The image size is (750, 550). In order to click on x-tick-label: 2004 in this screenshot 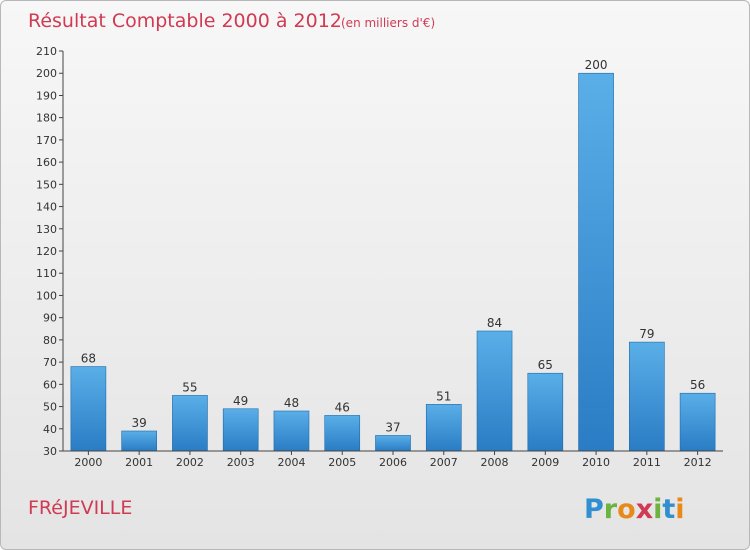, I will do `click(291, 462)`.